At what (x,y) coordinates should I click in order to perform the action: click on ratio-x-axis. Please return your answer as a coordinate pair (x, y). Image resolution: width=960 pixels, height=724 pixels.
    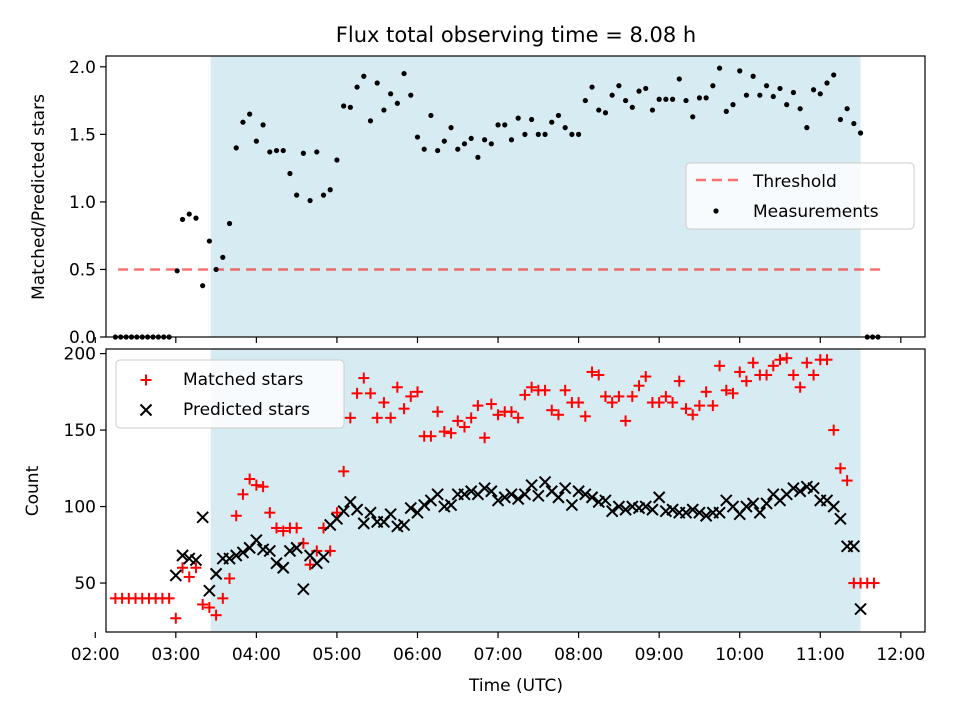
    Looking at the image, I should click on (498, 340).